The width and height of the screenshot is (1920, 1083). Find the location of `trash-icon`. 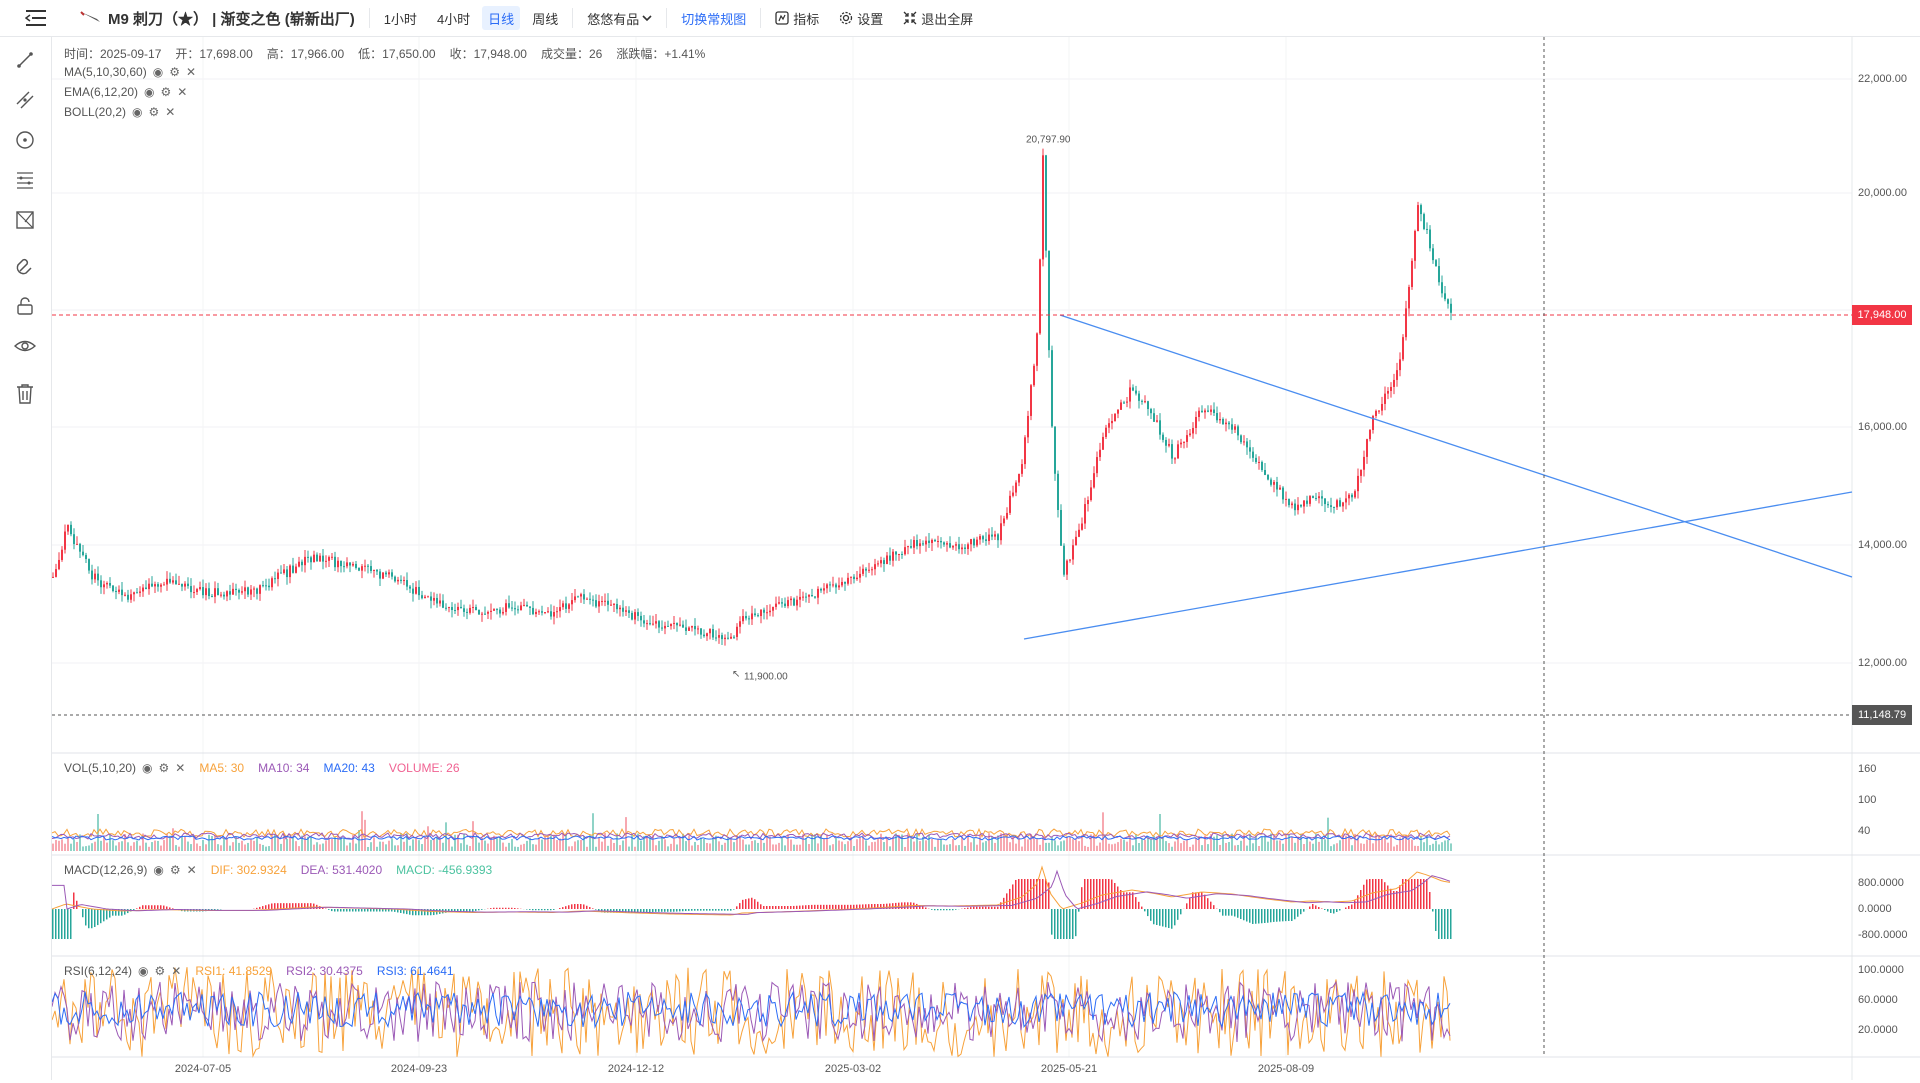

trash-icon is located at coordinates (25, 394).